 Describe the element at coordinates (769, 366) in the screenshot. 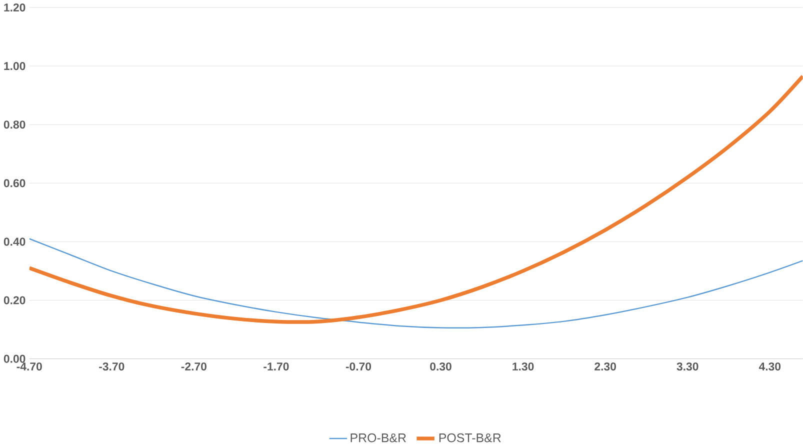

I see `x-tick-label: 4.30` at that location.